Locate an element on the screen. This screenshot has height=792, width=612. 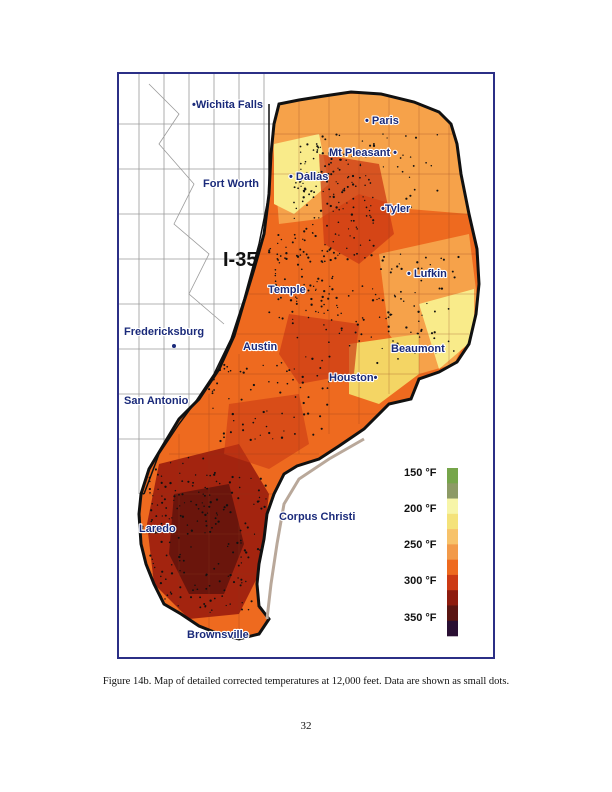
south-hottest-zone is located at coordinates (206, 539).